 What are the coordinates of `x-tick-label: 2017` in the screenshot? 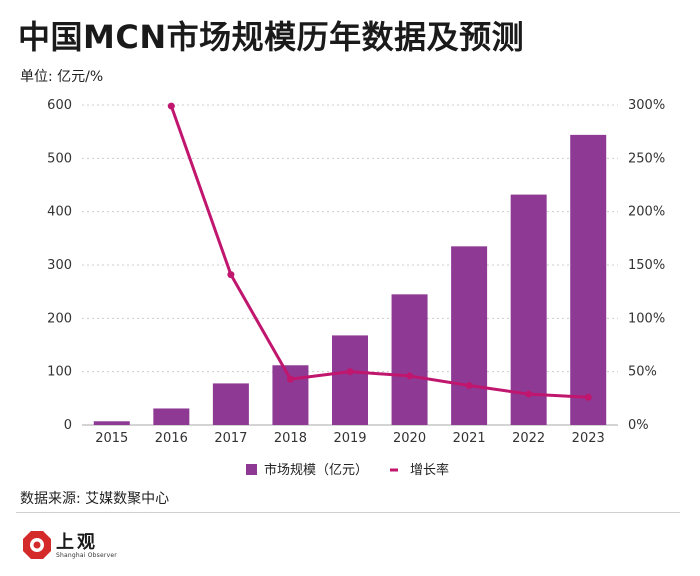 It's located at (230, 438).